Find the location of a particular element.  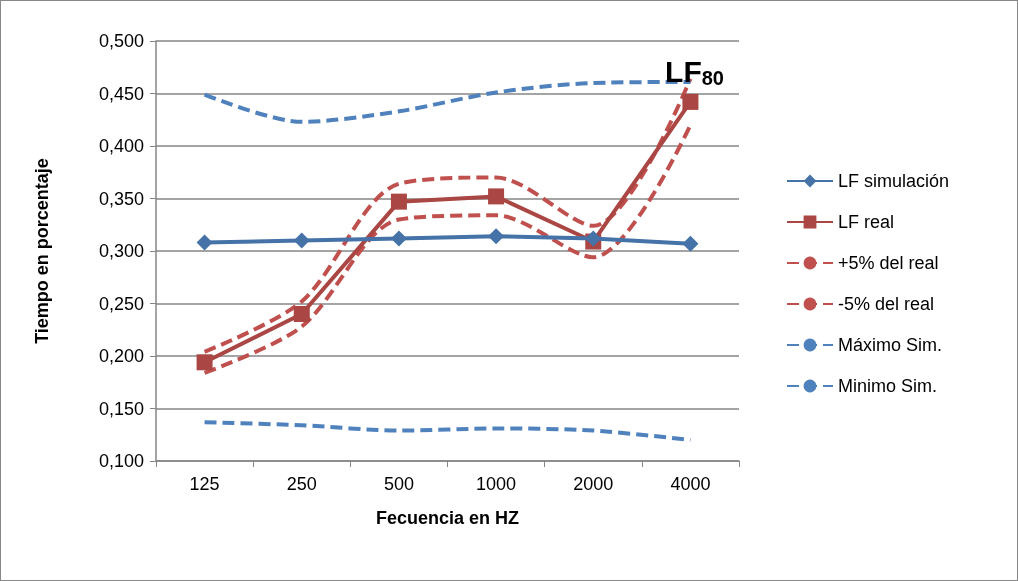

y-tick-label: 0,350 is located at coordinates (121, 198).